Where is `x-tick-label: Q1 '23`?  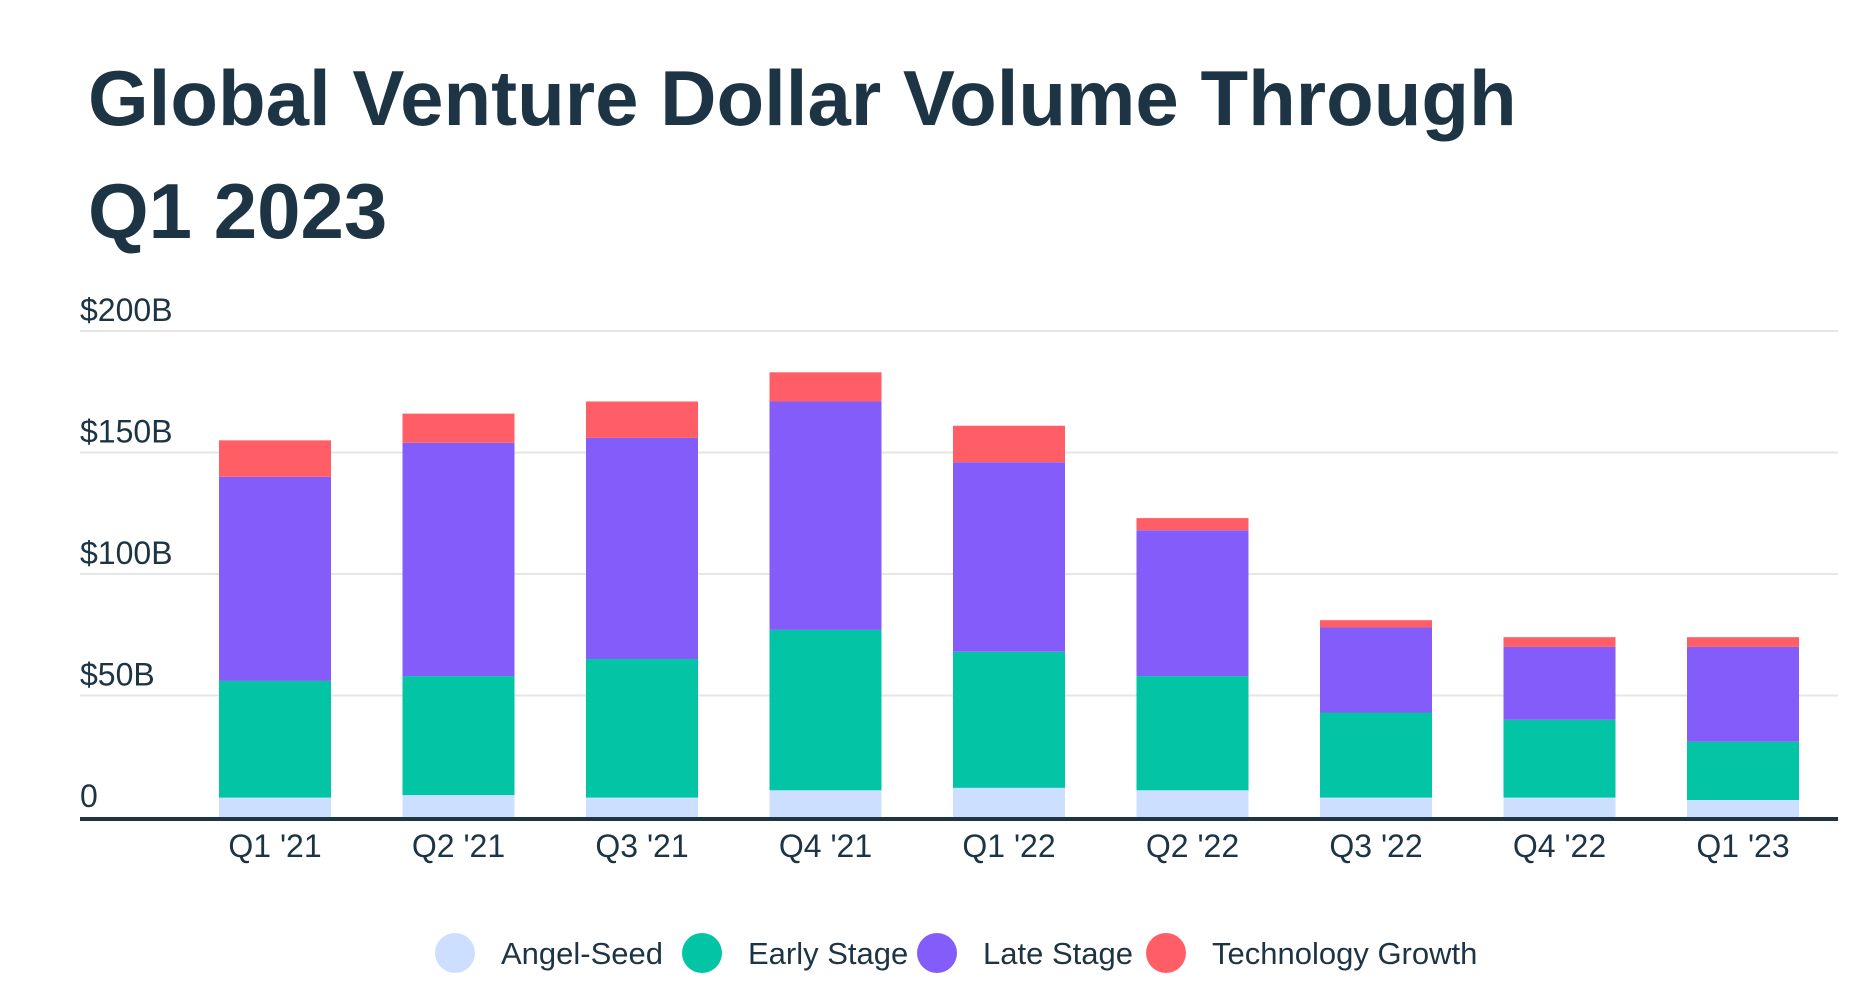
x-tick-label: Q1 '23 is located at coordinates (1742, 846).